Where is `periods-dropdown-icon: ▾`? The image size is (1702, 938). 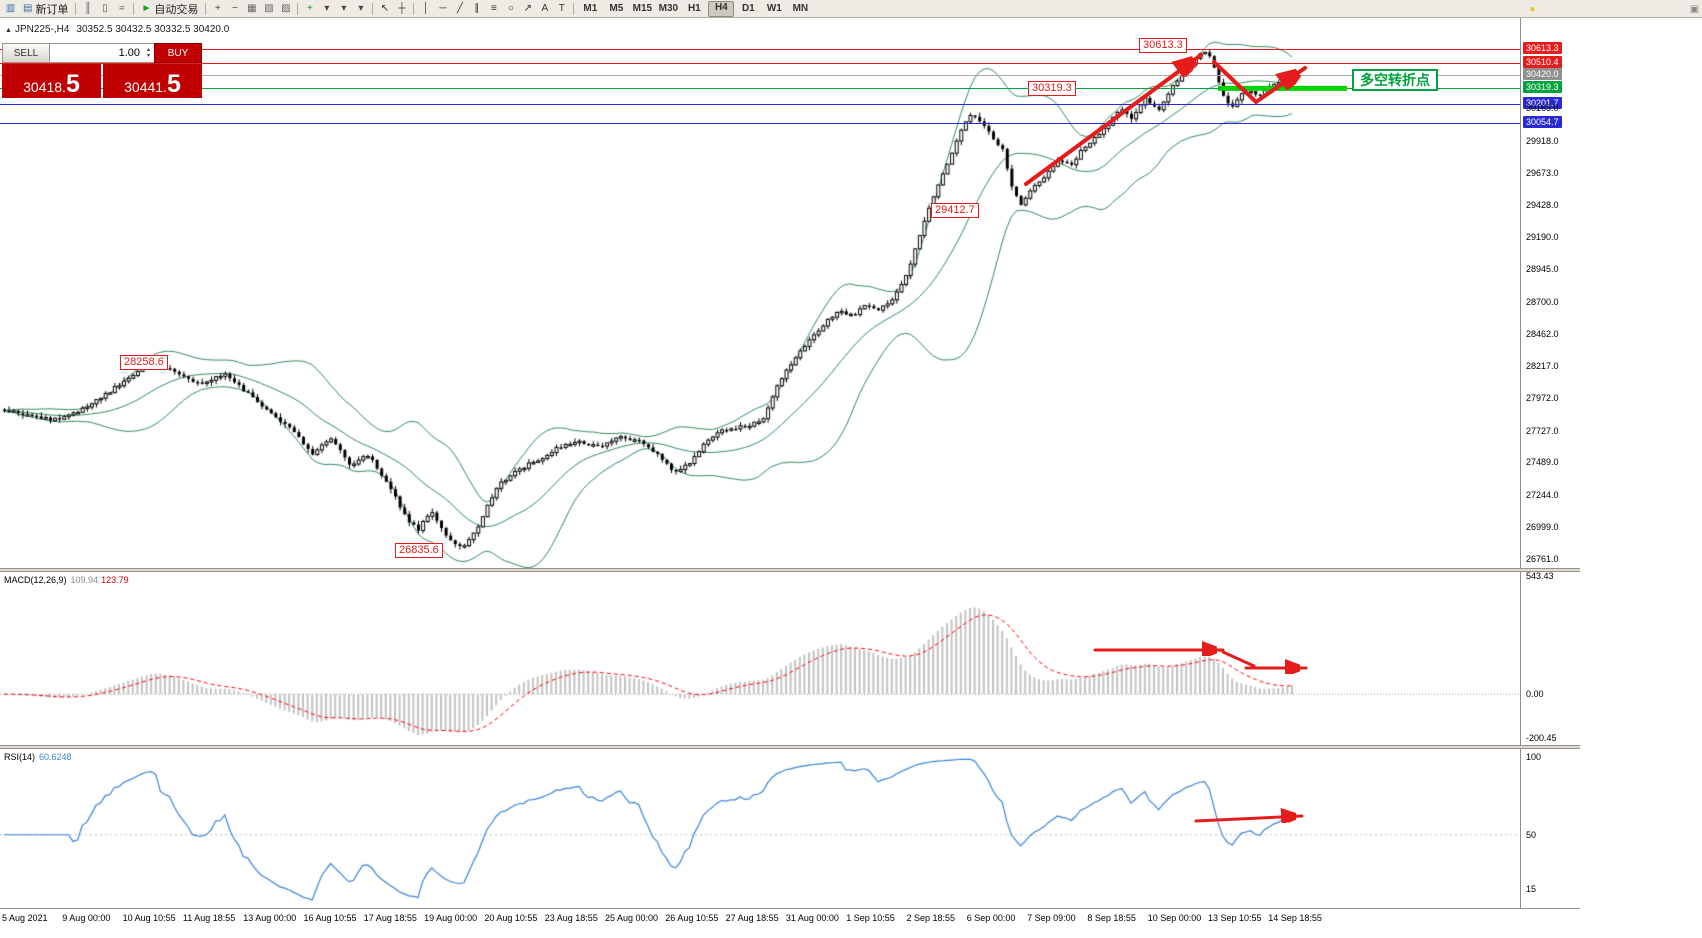
periods-dropdown-icon: ▾ is located at coordinates (343, 9).